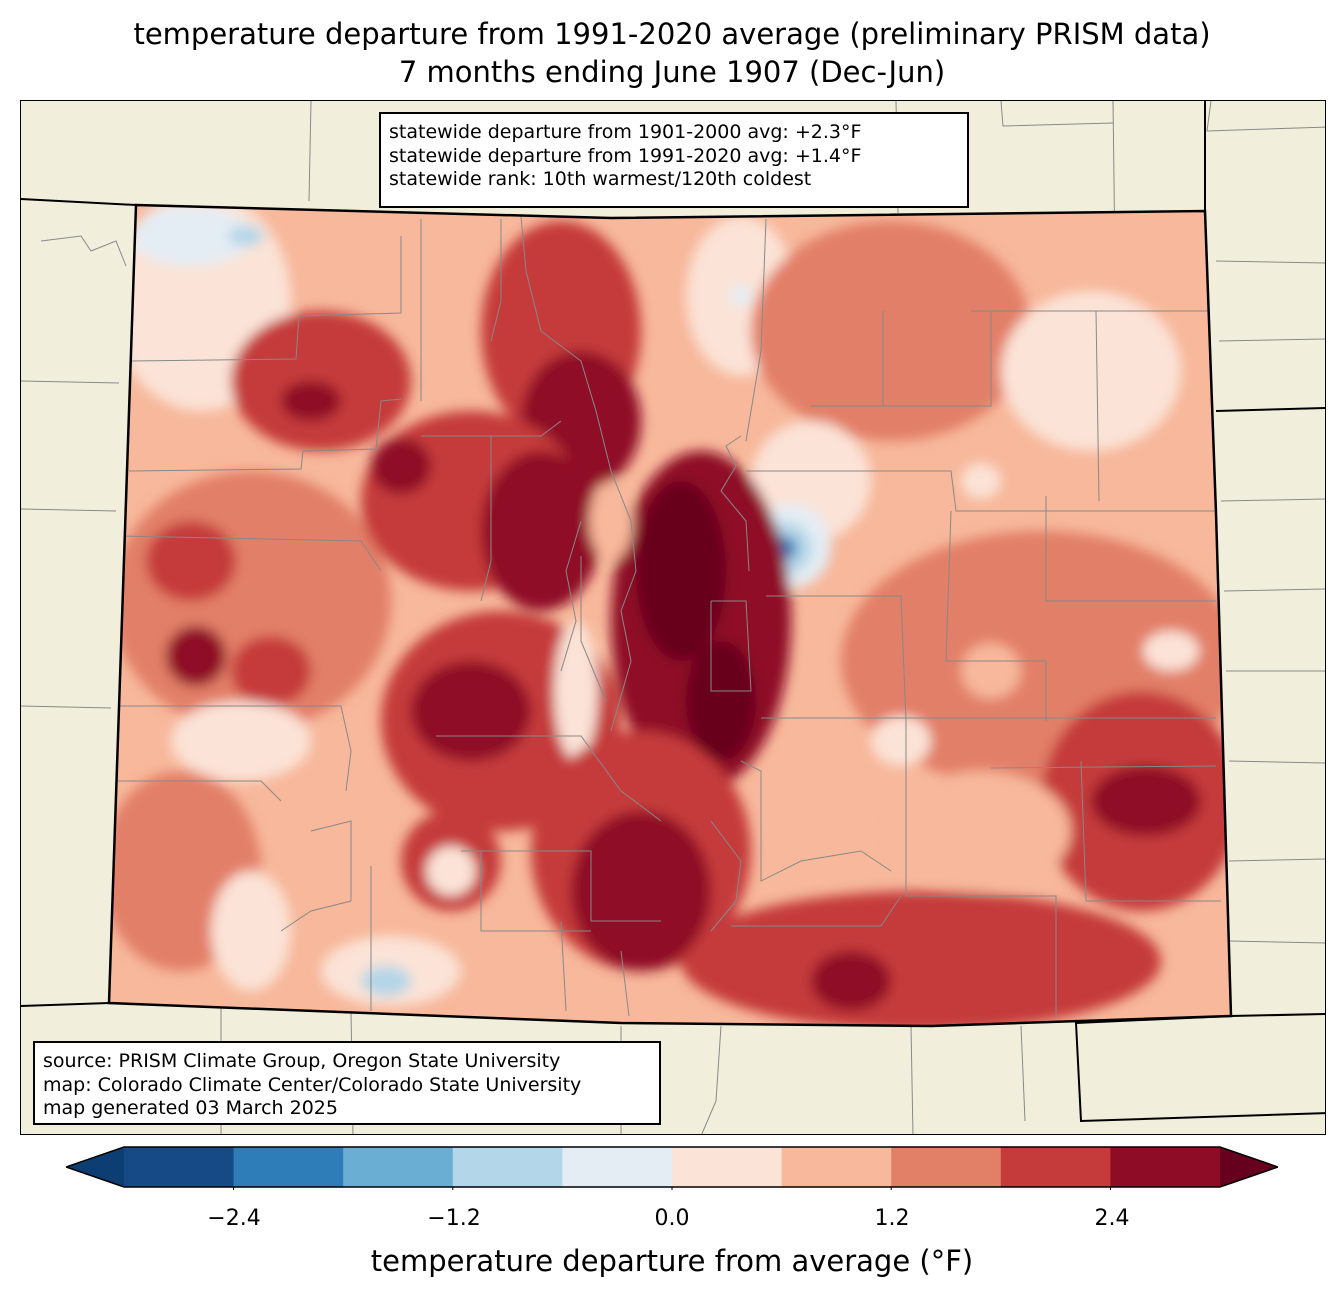 The width and height of the screenshot is (1344, 1299). I want to click on map-subtitle: 7 months ending June 1907 (Dec-Jun), so click(672, 72).